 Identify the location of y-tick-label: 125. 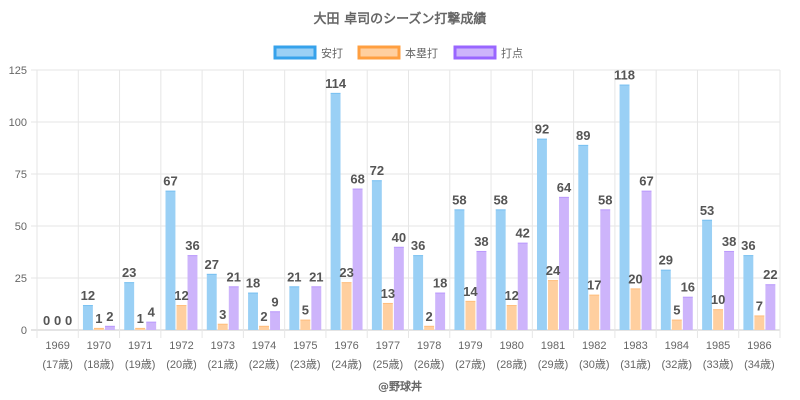
(18, 71).